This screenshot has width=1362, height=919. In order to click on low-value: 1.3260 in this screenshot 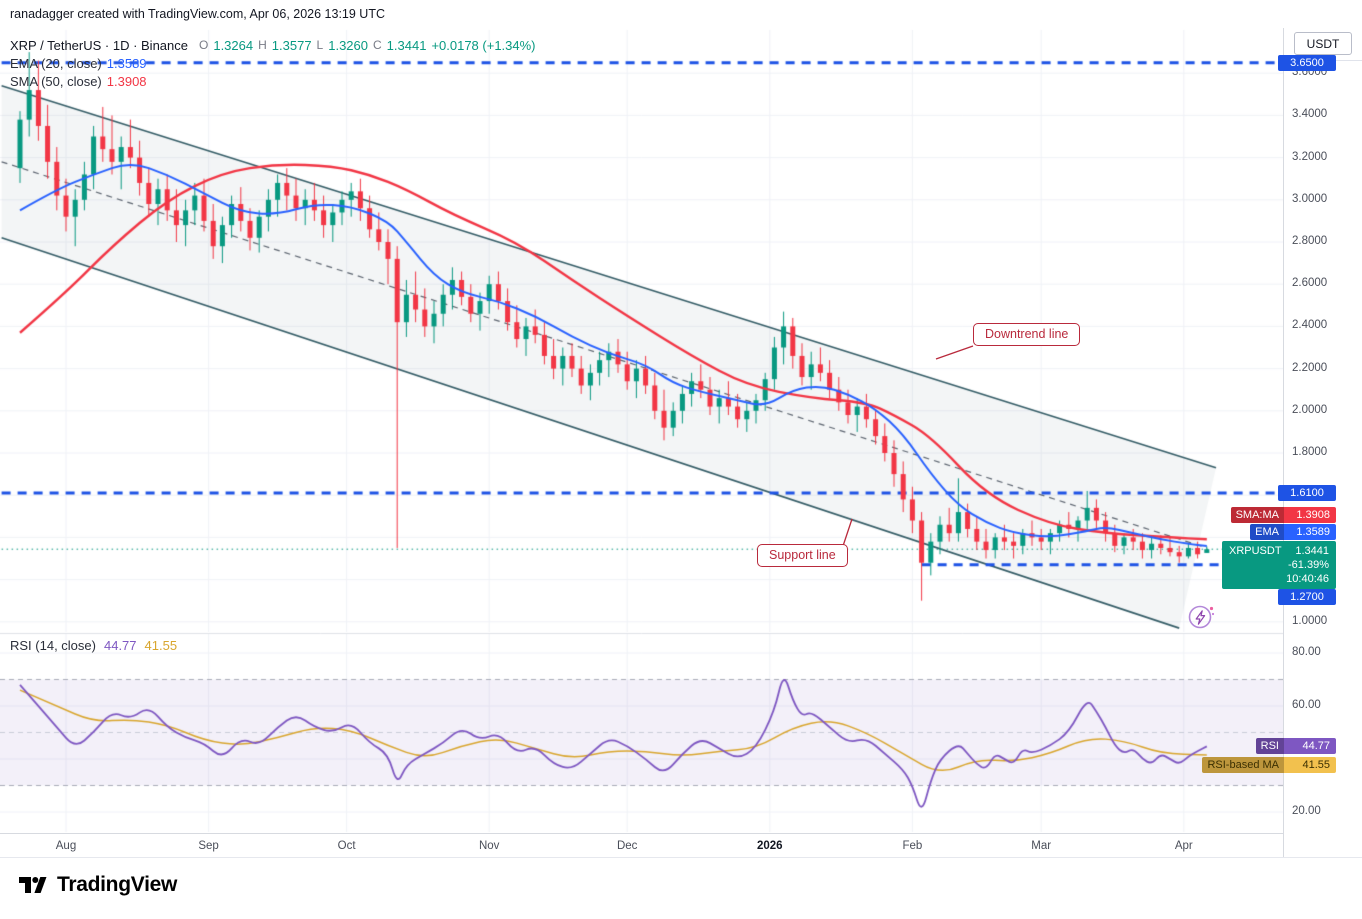, I will do `click(348, 45)`.